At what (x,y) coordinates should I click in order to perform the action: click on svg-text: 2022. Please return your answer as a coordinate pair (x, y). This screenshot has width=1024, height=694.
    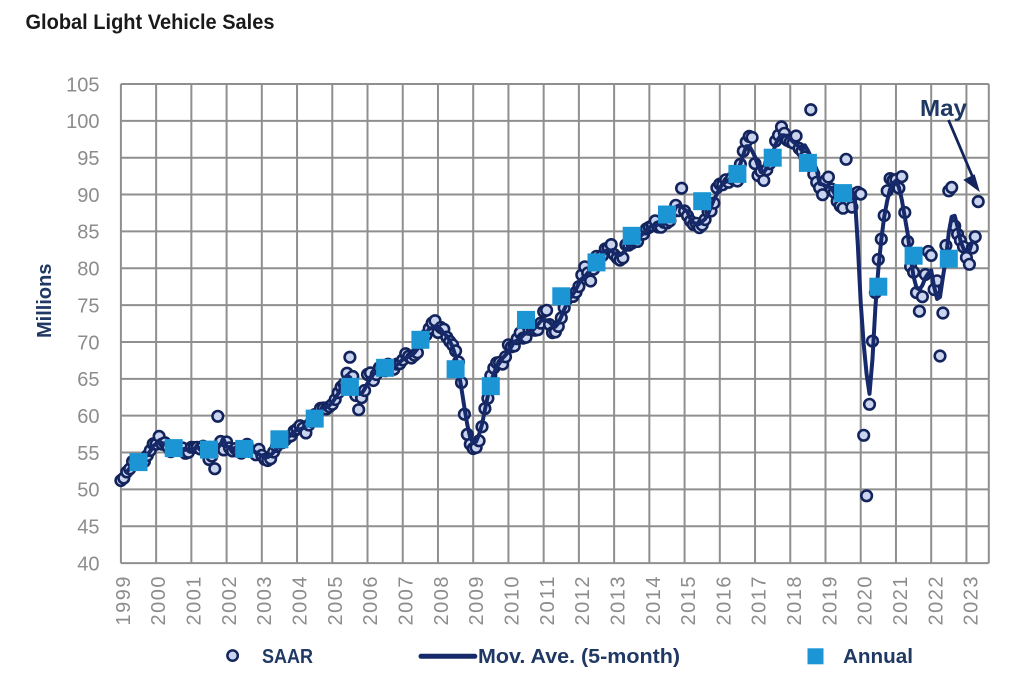
    Looking at the image, I should click on (936, 601).